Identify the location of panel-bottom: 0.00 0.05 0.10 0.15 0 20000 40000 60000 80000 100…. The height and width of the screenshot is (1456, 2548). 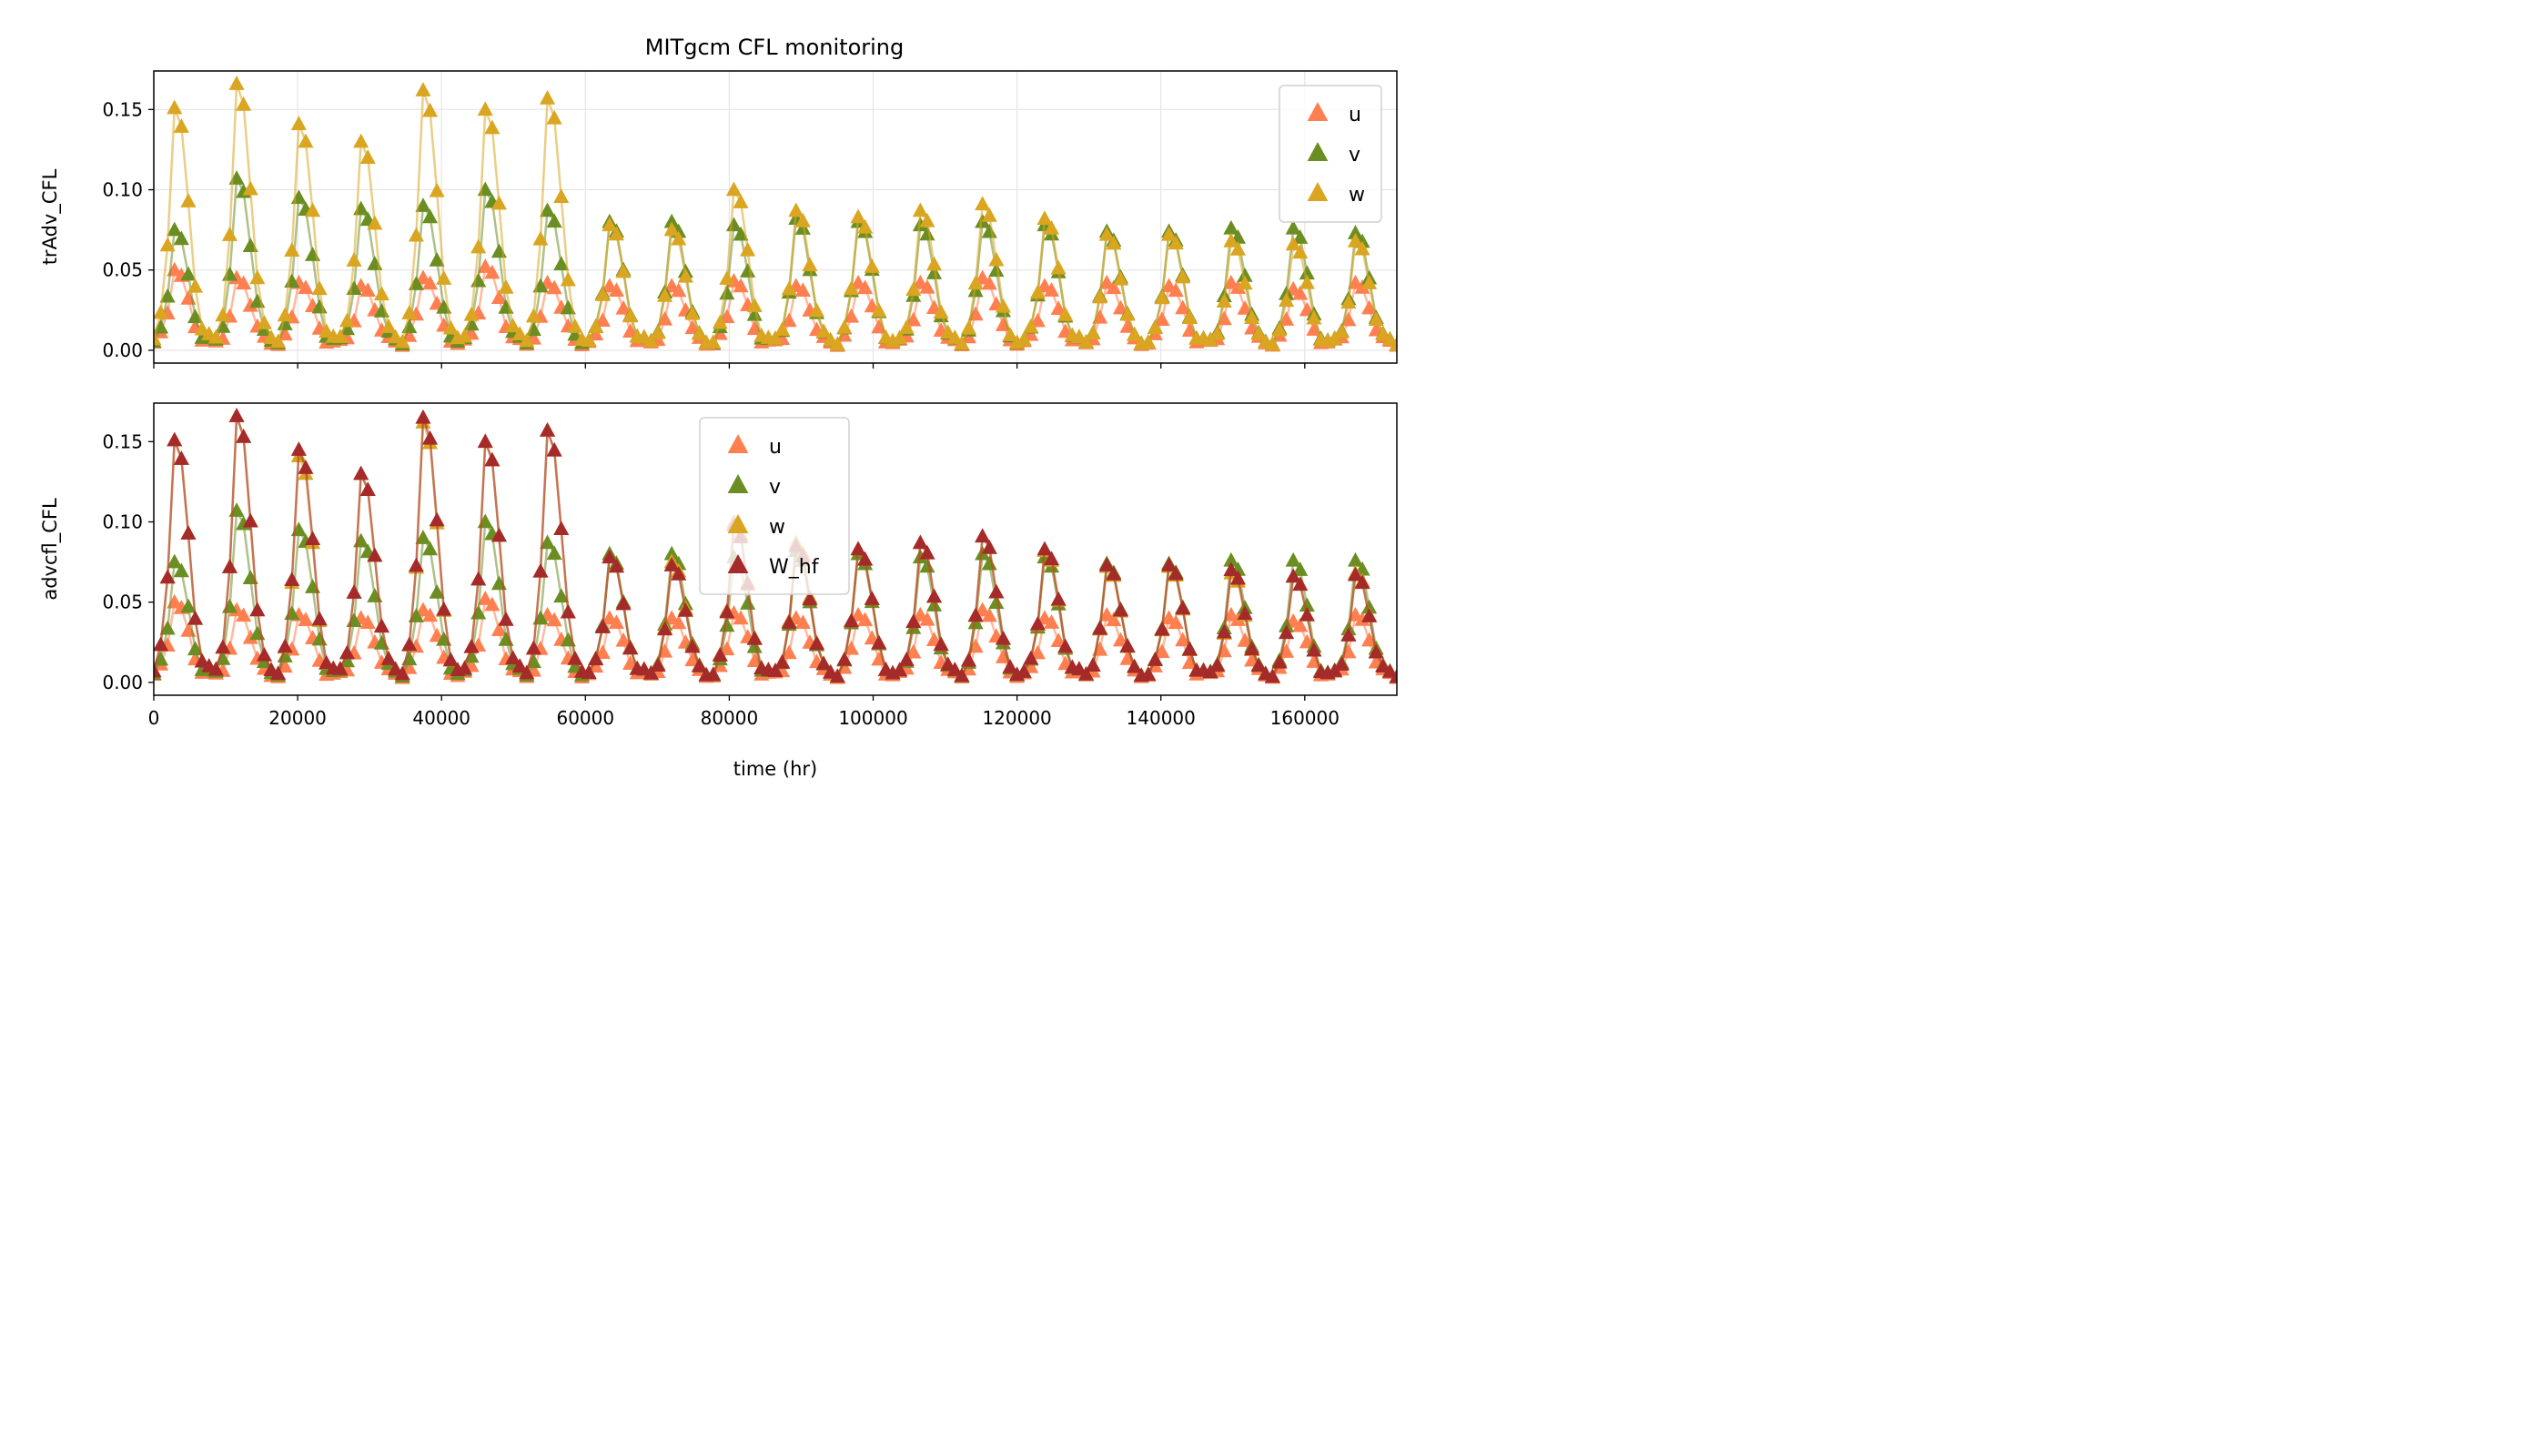
(718, 591).